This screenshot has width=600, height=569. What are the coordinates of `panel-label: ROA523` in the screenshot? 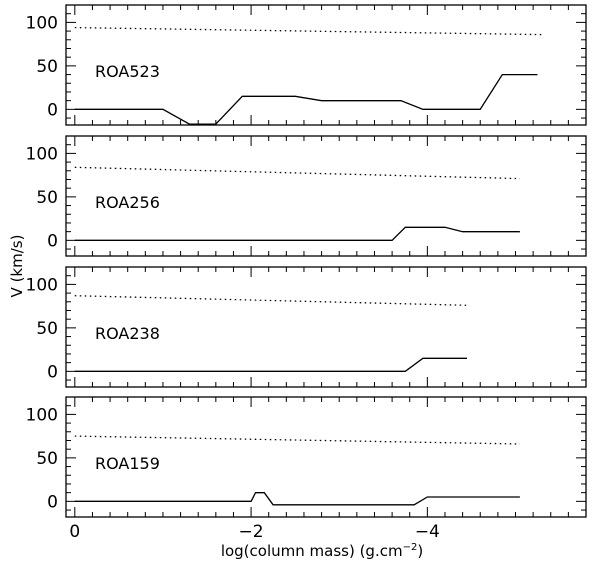 It's located at (127, 71).